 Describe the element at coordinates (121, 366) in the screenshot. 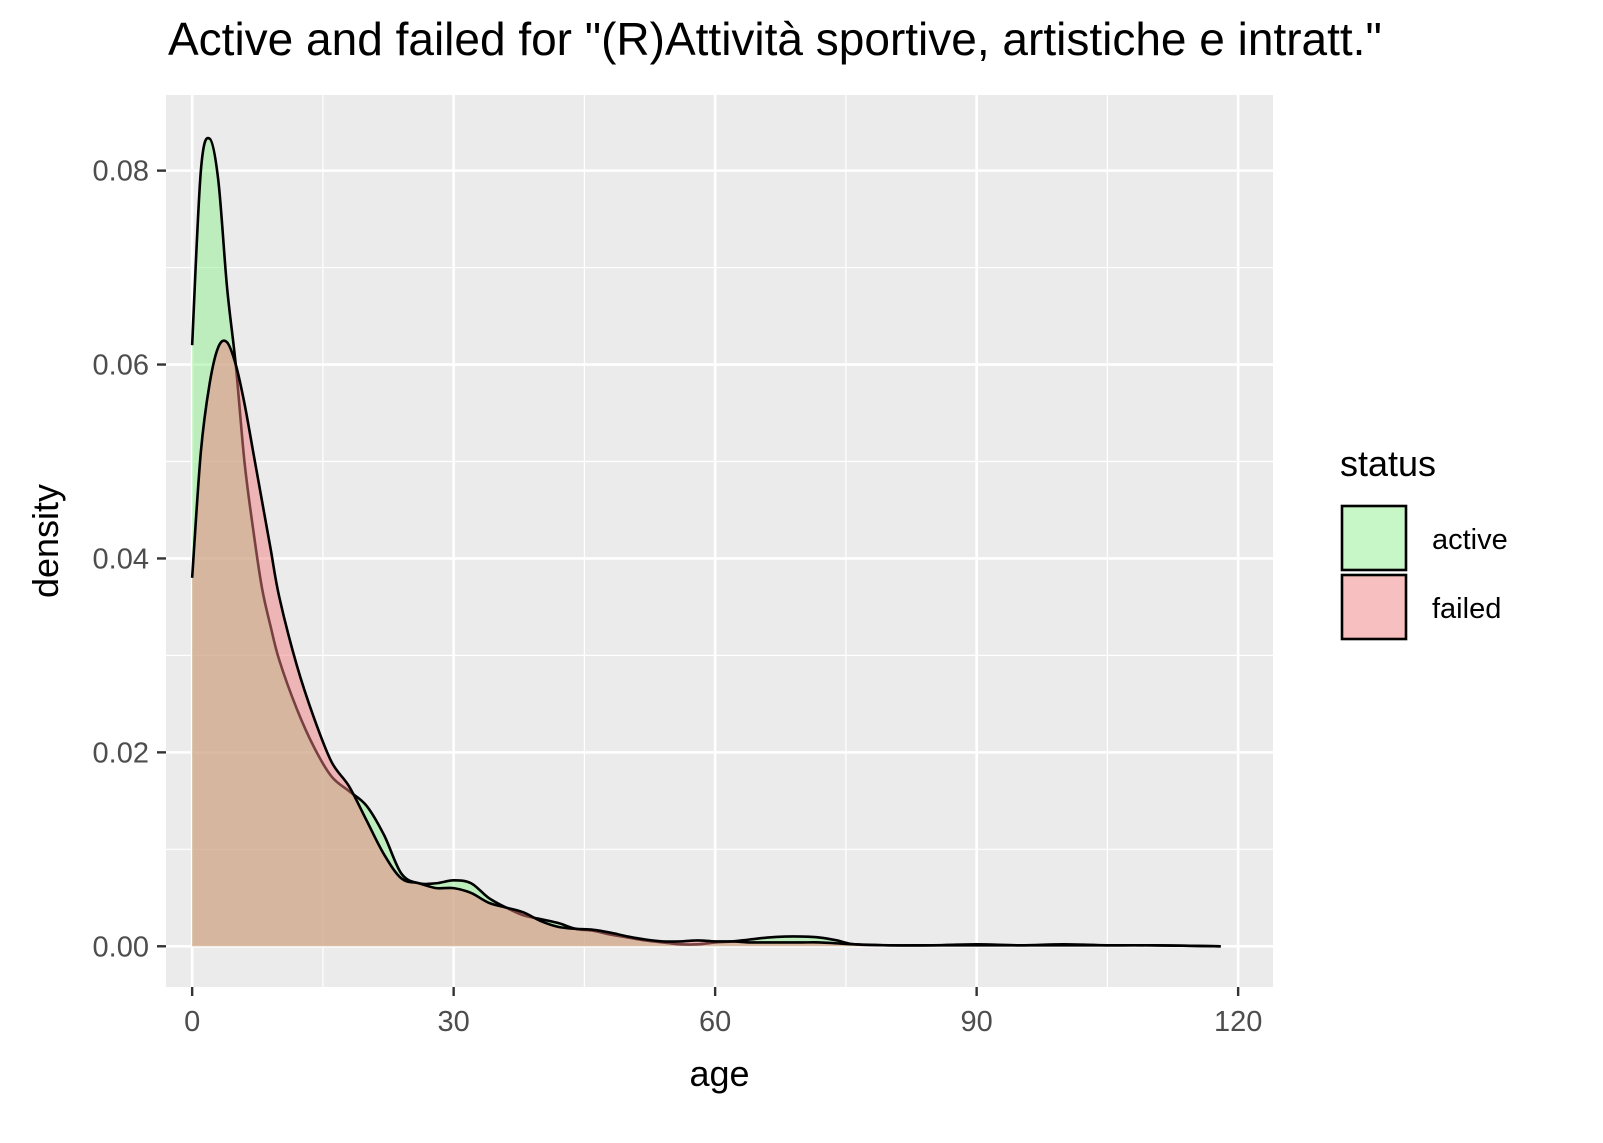

I see `y-tick-label: 0.06` at that location.